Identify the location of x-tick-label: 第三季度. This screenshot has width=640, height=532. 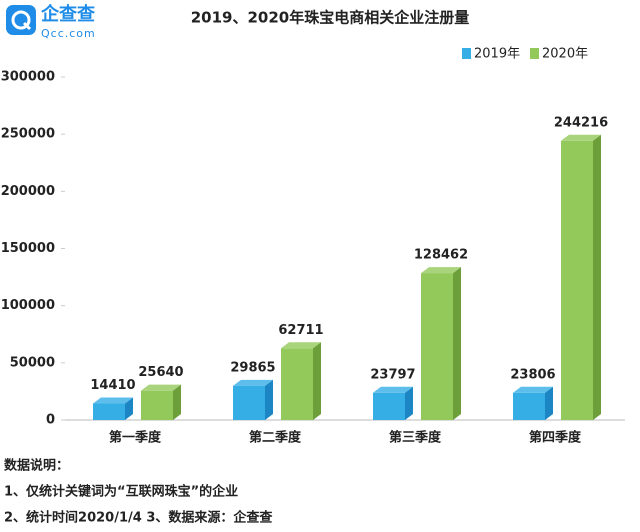
(415, 438).